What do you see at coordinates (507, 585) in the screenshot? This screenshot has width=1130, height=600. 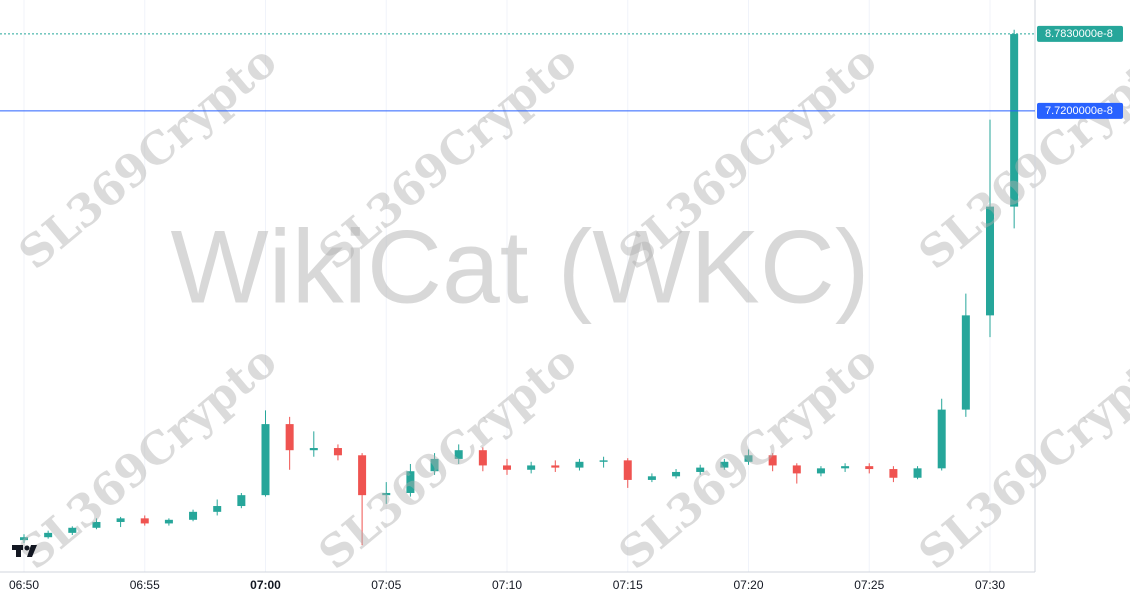 I see `x-tick-label: 07:10` at bounding box center [507, 585].